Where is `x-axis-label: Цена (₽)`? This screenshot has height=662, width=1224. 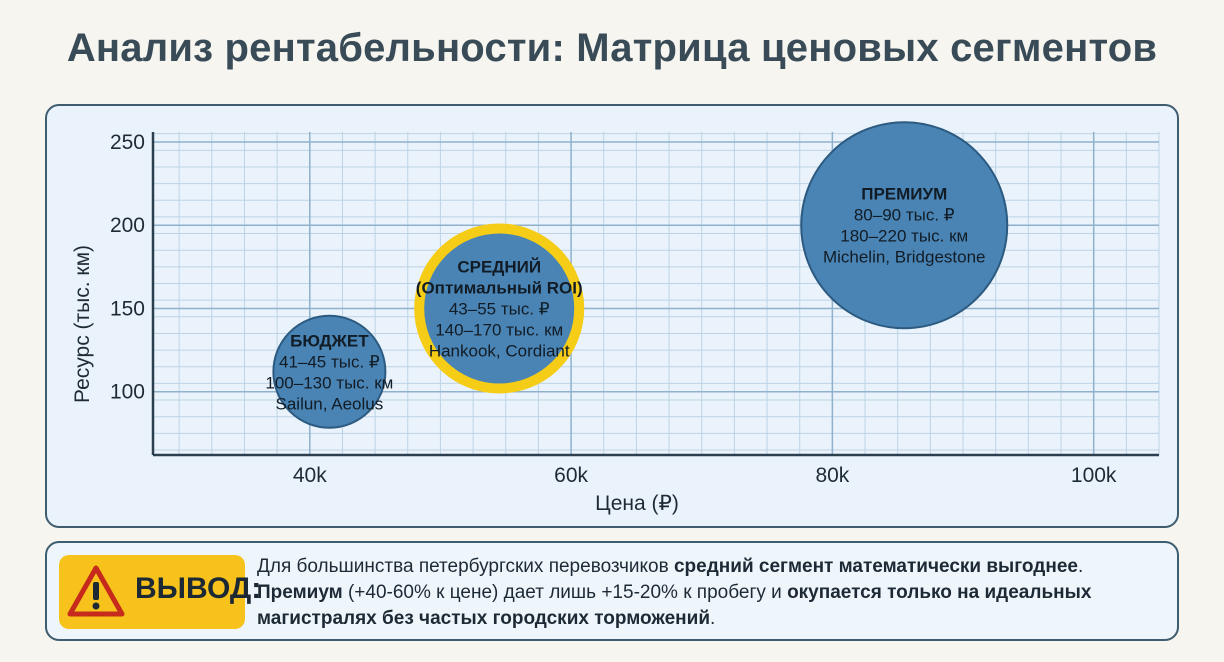
x-axis-label: Цена (₽) is located at coordinates (637, 503).